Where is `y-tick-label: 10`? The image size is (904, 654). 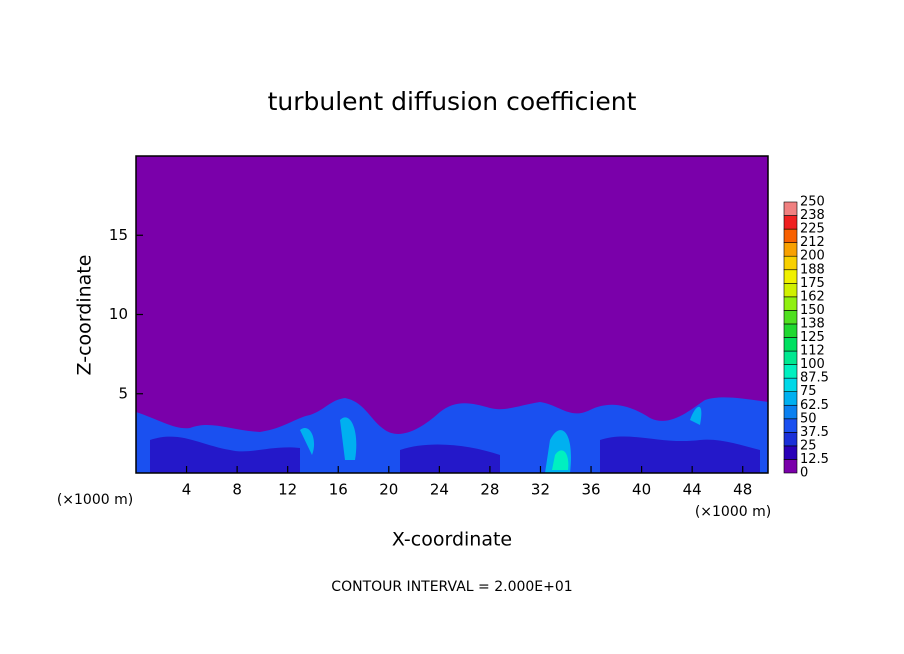 y-tick-label: 10 is located at coordinates (118, 314).